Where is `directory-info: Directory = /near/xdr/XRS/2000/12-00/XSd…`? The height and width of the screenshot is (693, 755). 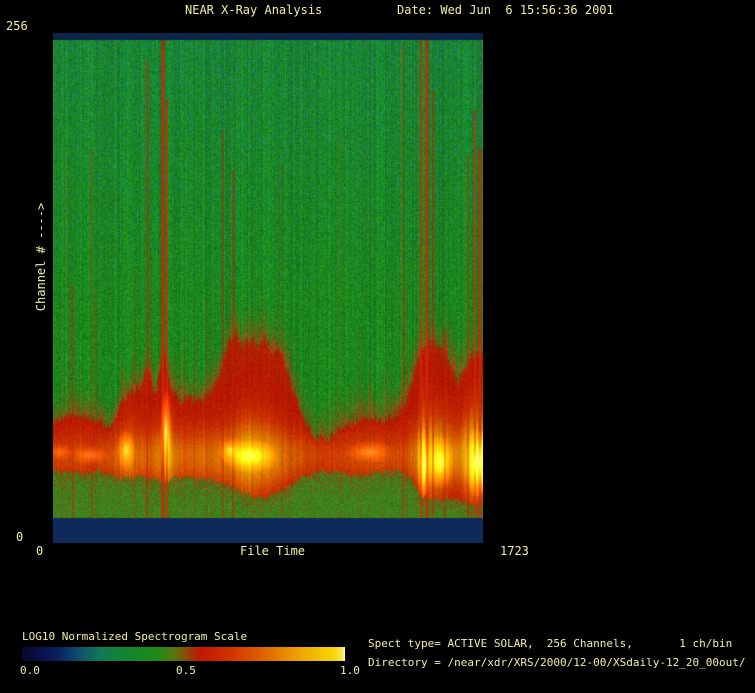
directory-info: Directory = /near/xdr/XRS/2000/12-00/XSd… is located at coordinates (557, 662).